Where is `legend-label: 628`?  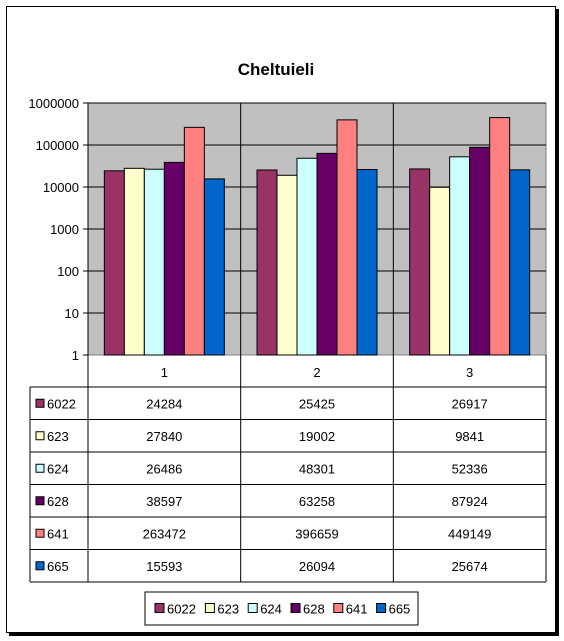
legend-label: 628 is located at coordinates (314, 609).